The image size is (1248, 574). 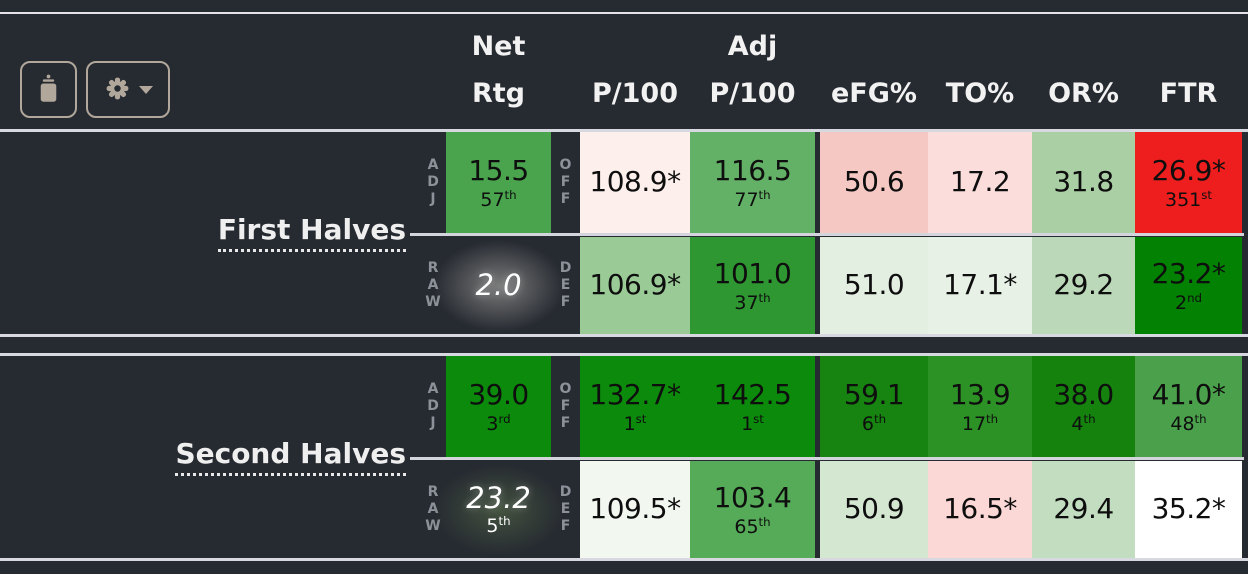 What do you see at coordinates (635, 395) in the screenshot?
I see `cell-value: 132.7*` at bounding box center [635, 395].